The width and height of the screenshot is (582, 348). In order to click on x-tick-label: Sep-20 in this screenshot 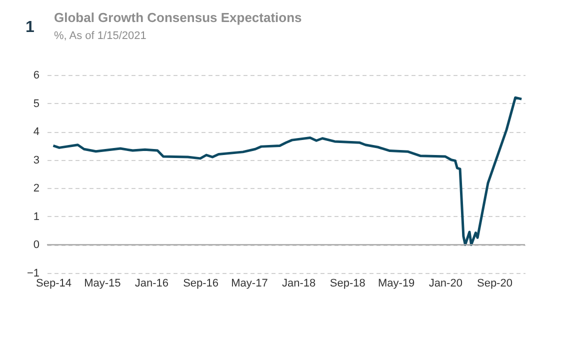, I will do `click(494, 284)`.